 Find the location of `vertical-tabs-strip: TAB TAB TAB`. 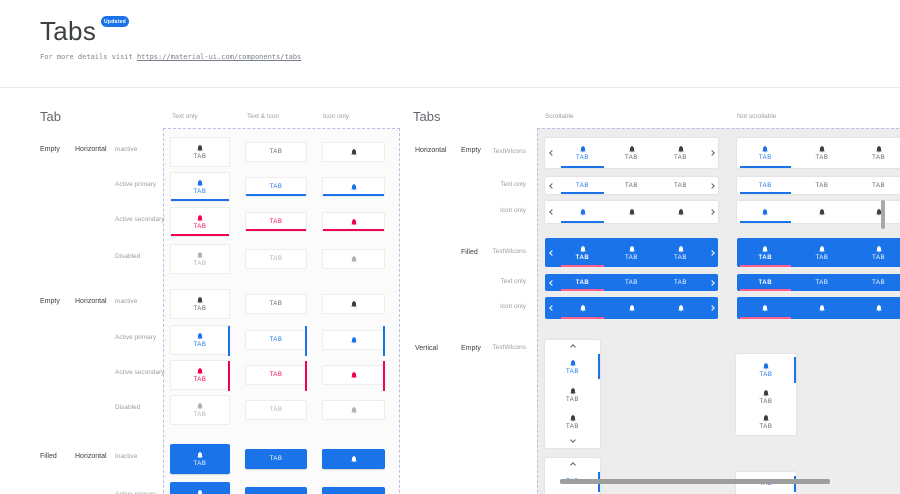

vertical-tabs-strip: TAB TAB TAB is located at coordinates (572, 394).